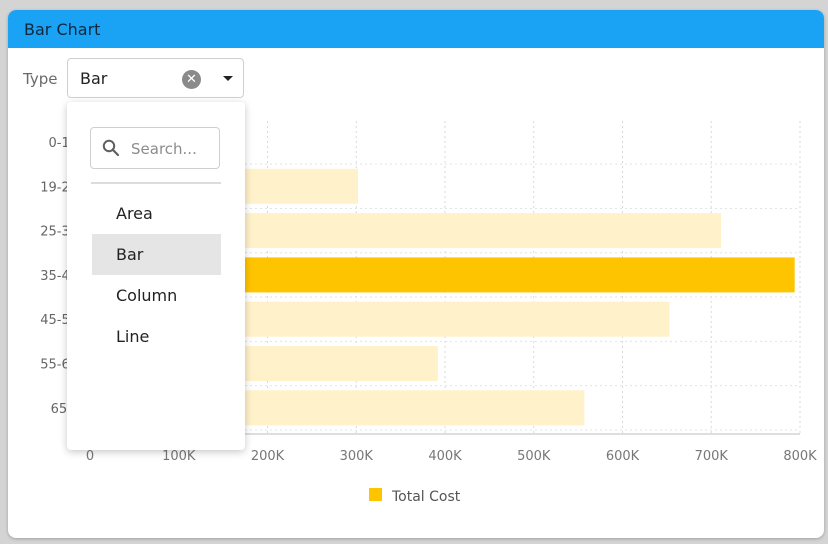  Describe the element at coordinates (156, 276) in the screenshot. I see `type-dropdown-menu: Search... Area Bar Column Line` at that location.